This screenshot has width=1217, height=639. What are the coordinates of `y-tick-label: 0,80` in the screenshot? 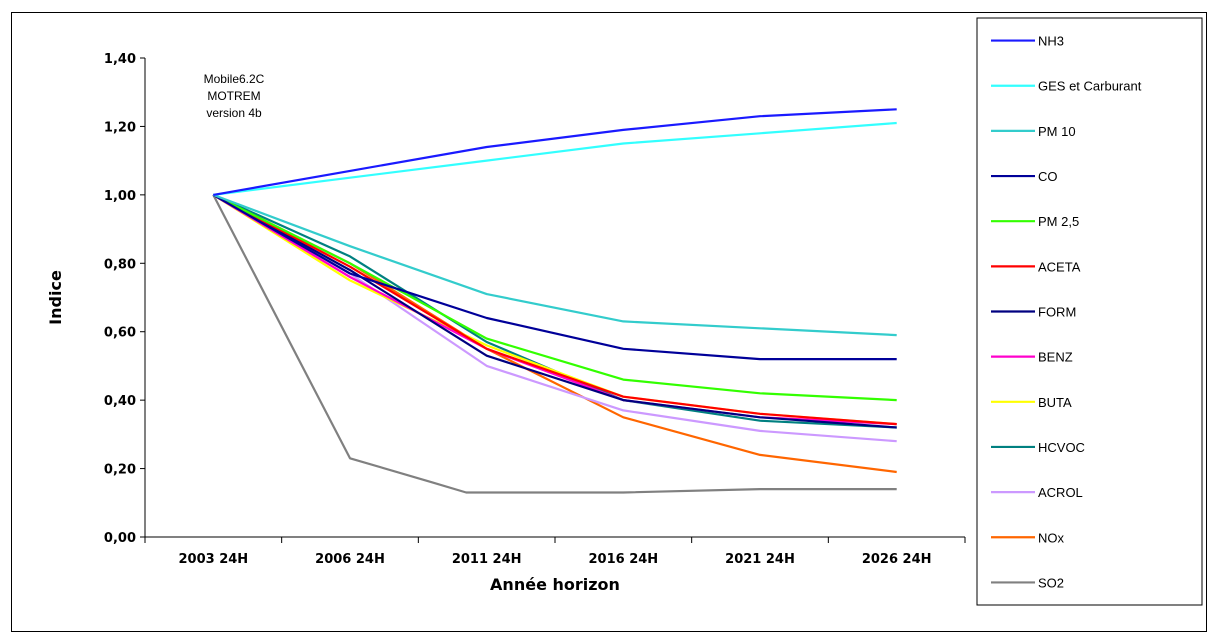 It's located at (120, 264).